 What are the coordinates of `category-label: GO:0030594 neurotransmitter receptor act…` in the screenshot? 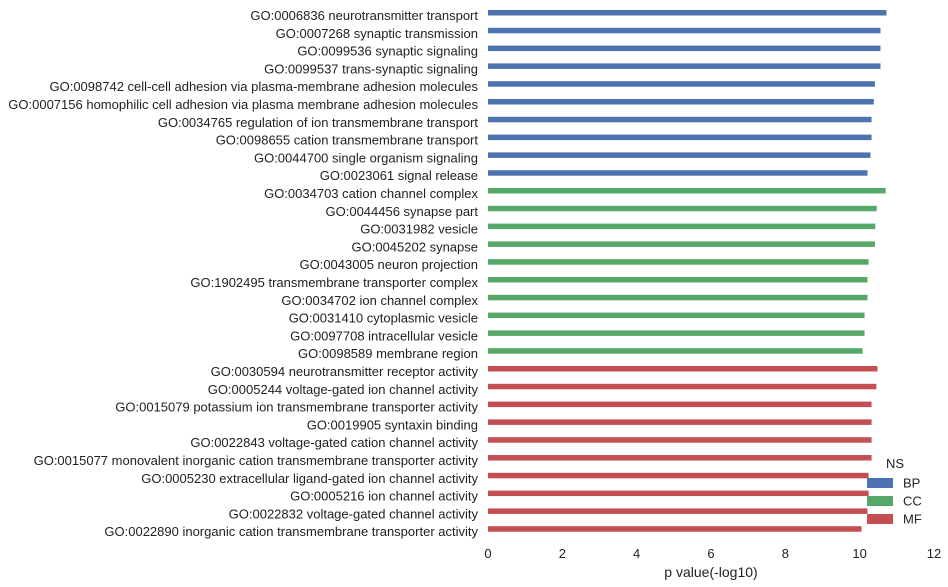 It's located at (345, 371).